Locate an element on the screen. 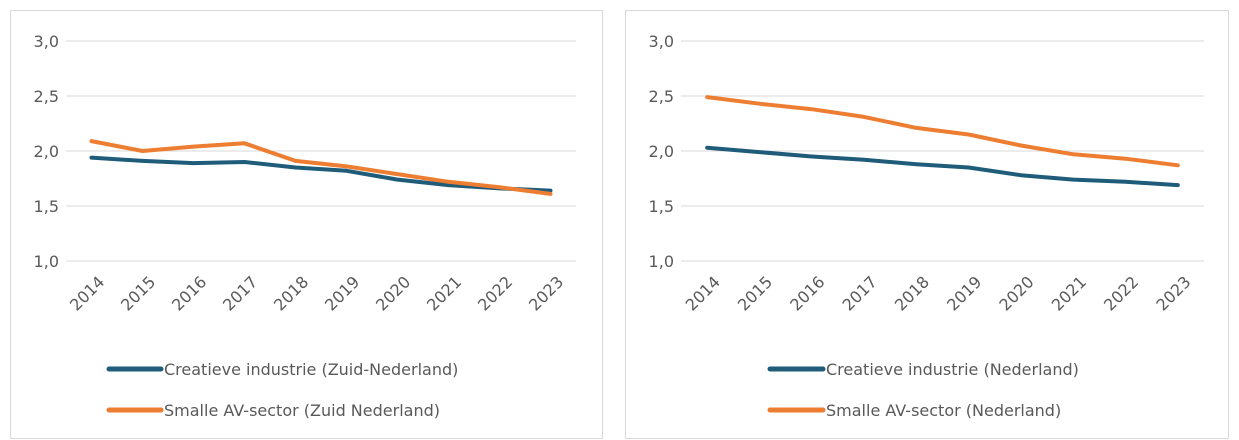  legend-label-2: Smalle AV-sector (Zuid Nederland) is located at coordinates (302, 410).